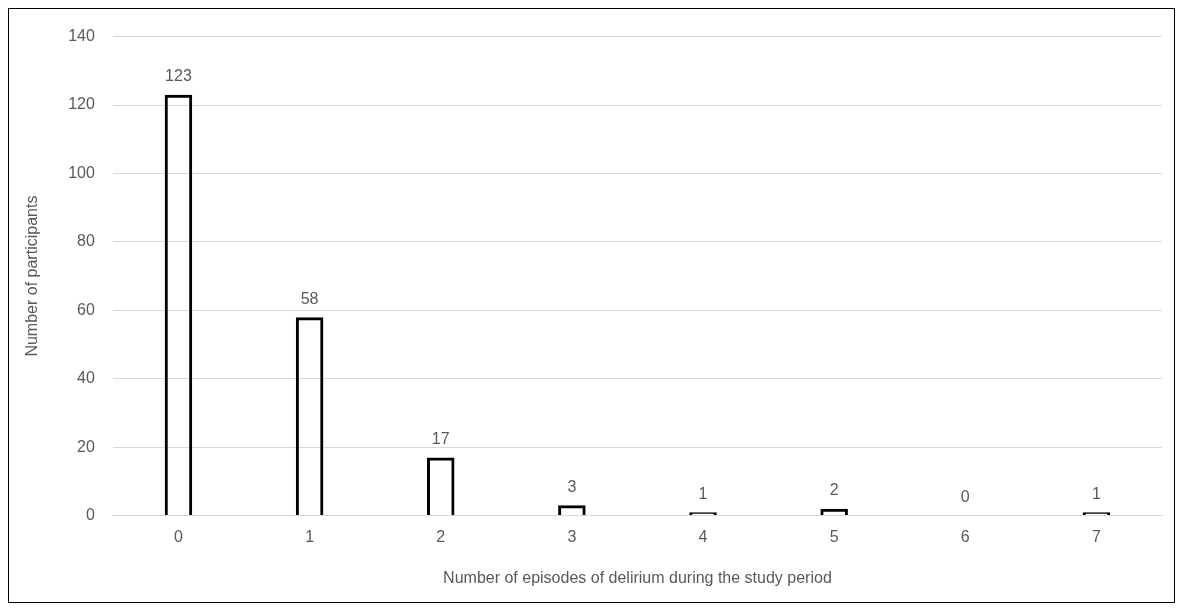  I want to click on y-tick-label: 20, so click(86, 446).